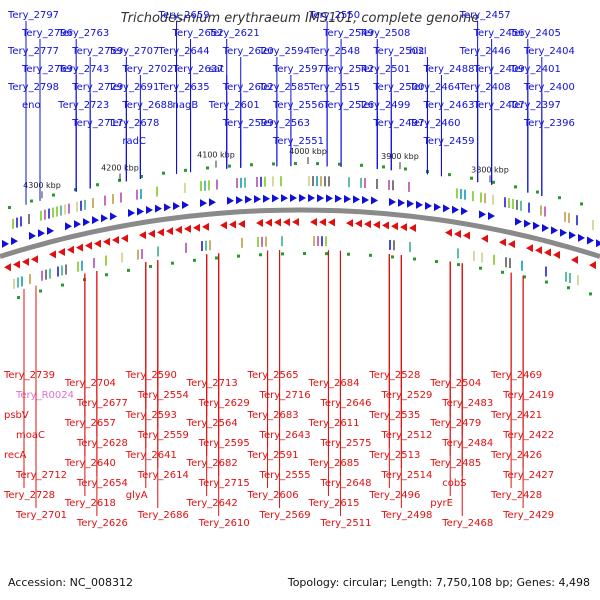 This screenshot has width=600, height=600. What do you see at coordinates (41, 515) in the screenshot?
I see `reverse-gene-label: Tery_2701` at bounding box center [41, 515].